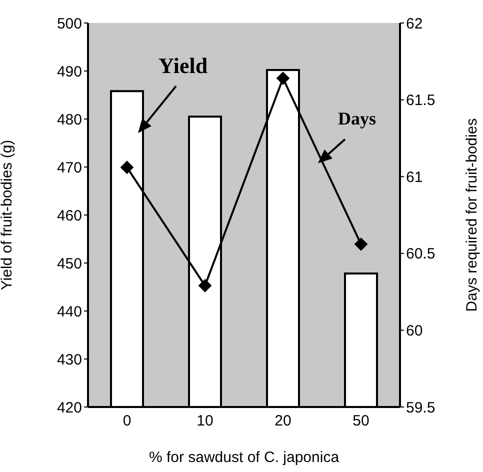 The width and height of the screenshot is (483, 472). I want to click on y-tick-label: 420, so click(69, 407).